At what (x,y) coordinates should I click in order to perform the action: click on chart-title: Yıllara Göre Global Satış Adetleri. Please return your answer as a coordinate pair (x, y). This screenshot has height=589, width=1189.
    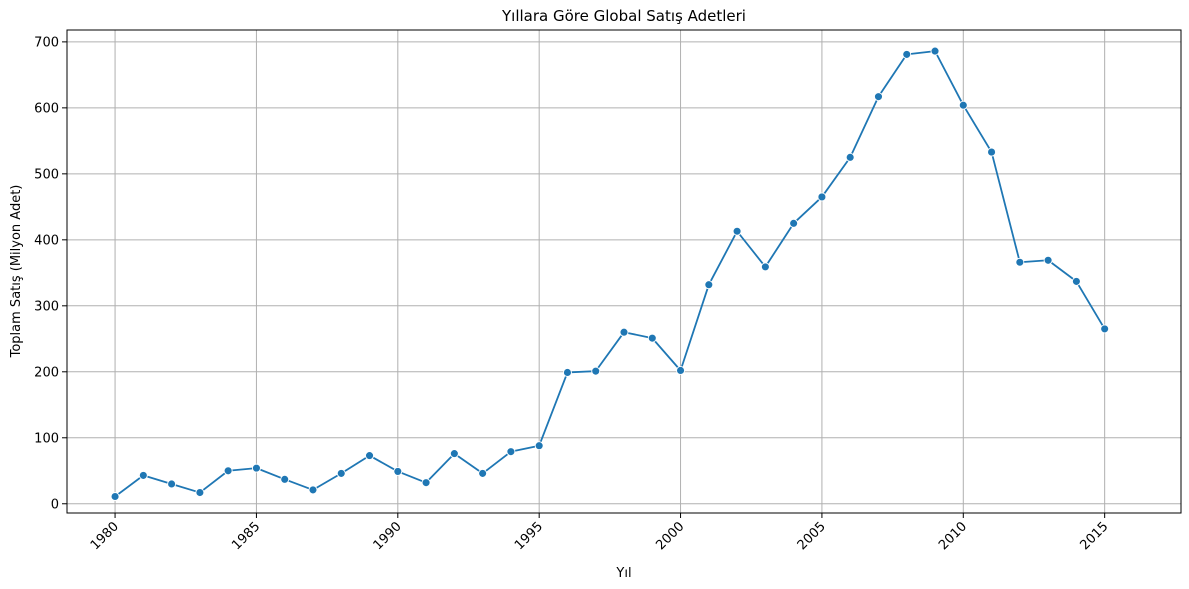
    Looking at the image, I should click on (623, 16).